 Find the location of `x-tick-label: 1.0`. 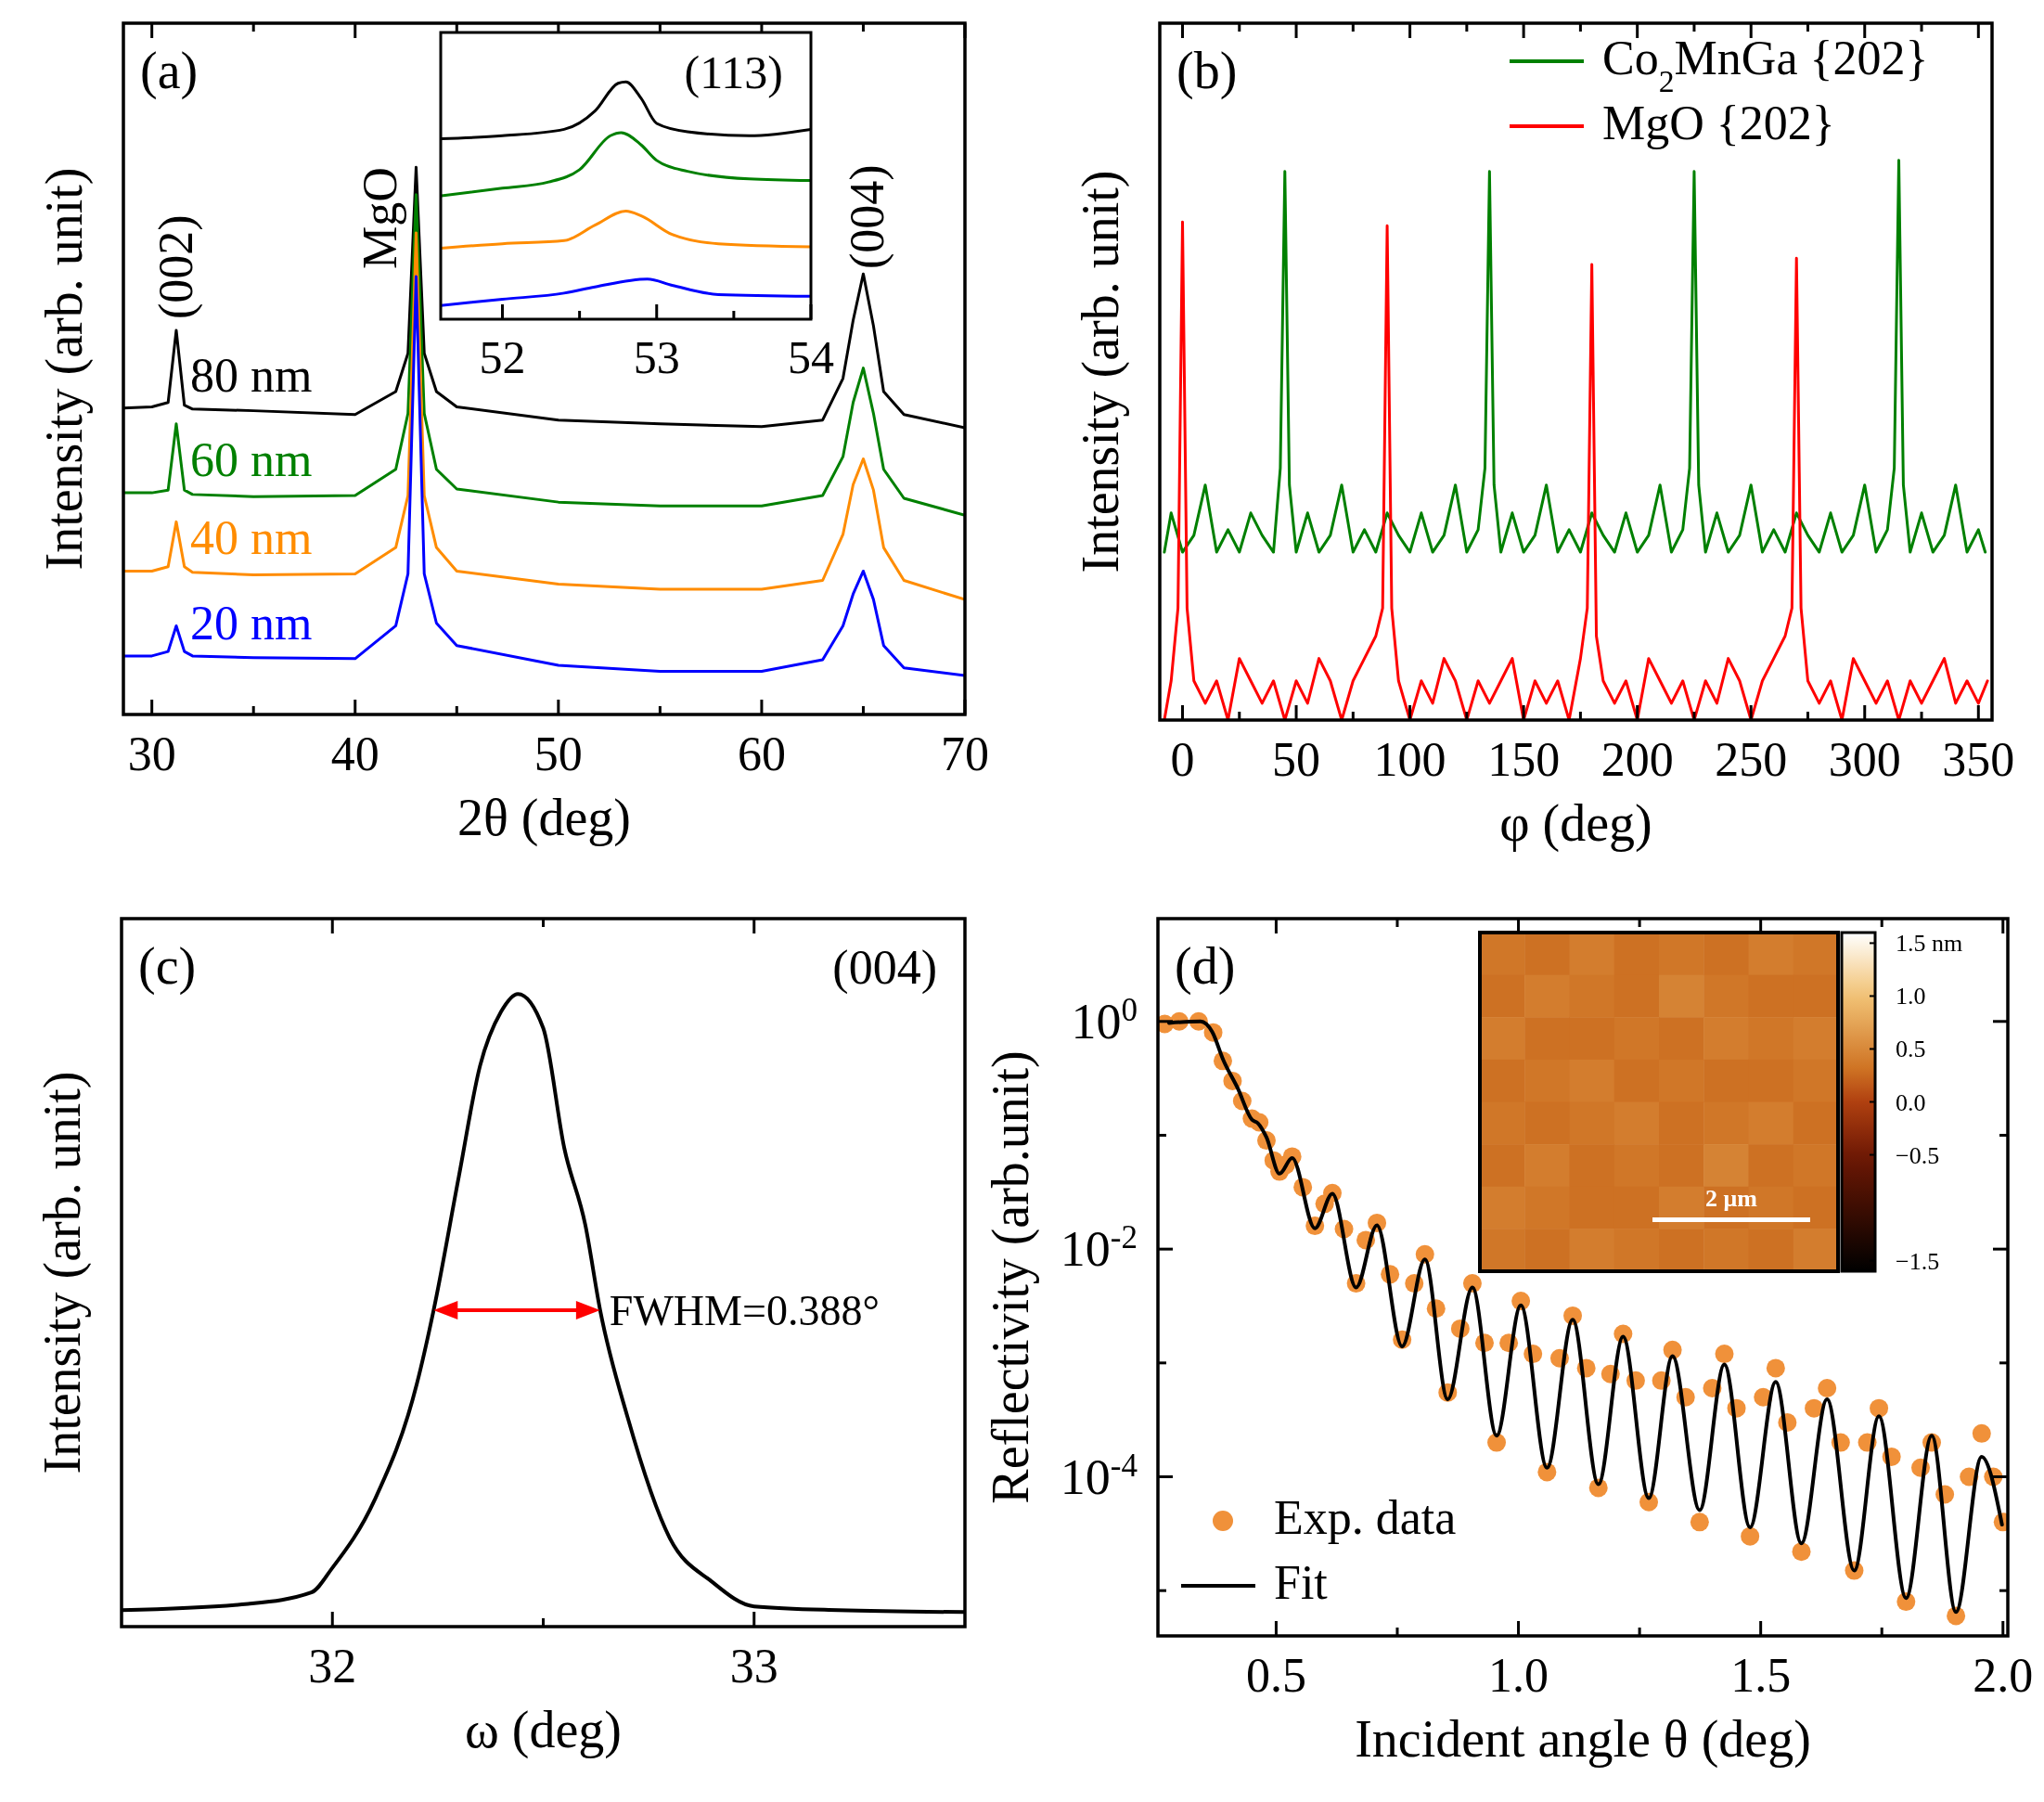

x-tick-label: 1.0 is located at coordinates (1518, 1675).